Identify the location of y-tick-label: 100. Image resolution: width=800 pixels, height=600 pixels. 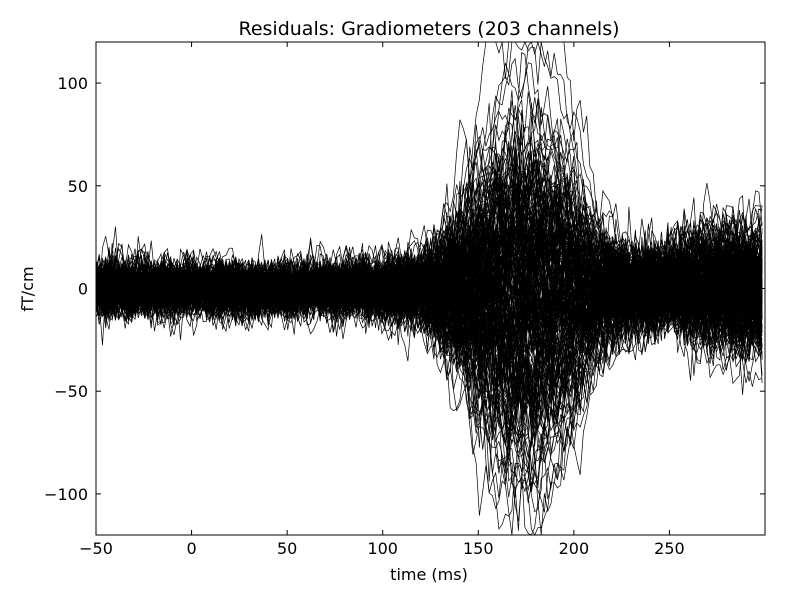
(72, 83).